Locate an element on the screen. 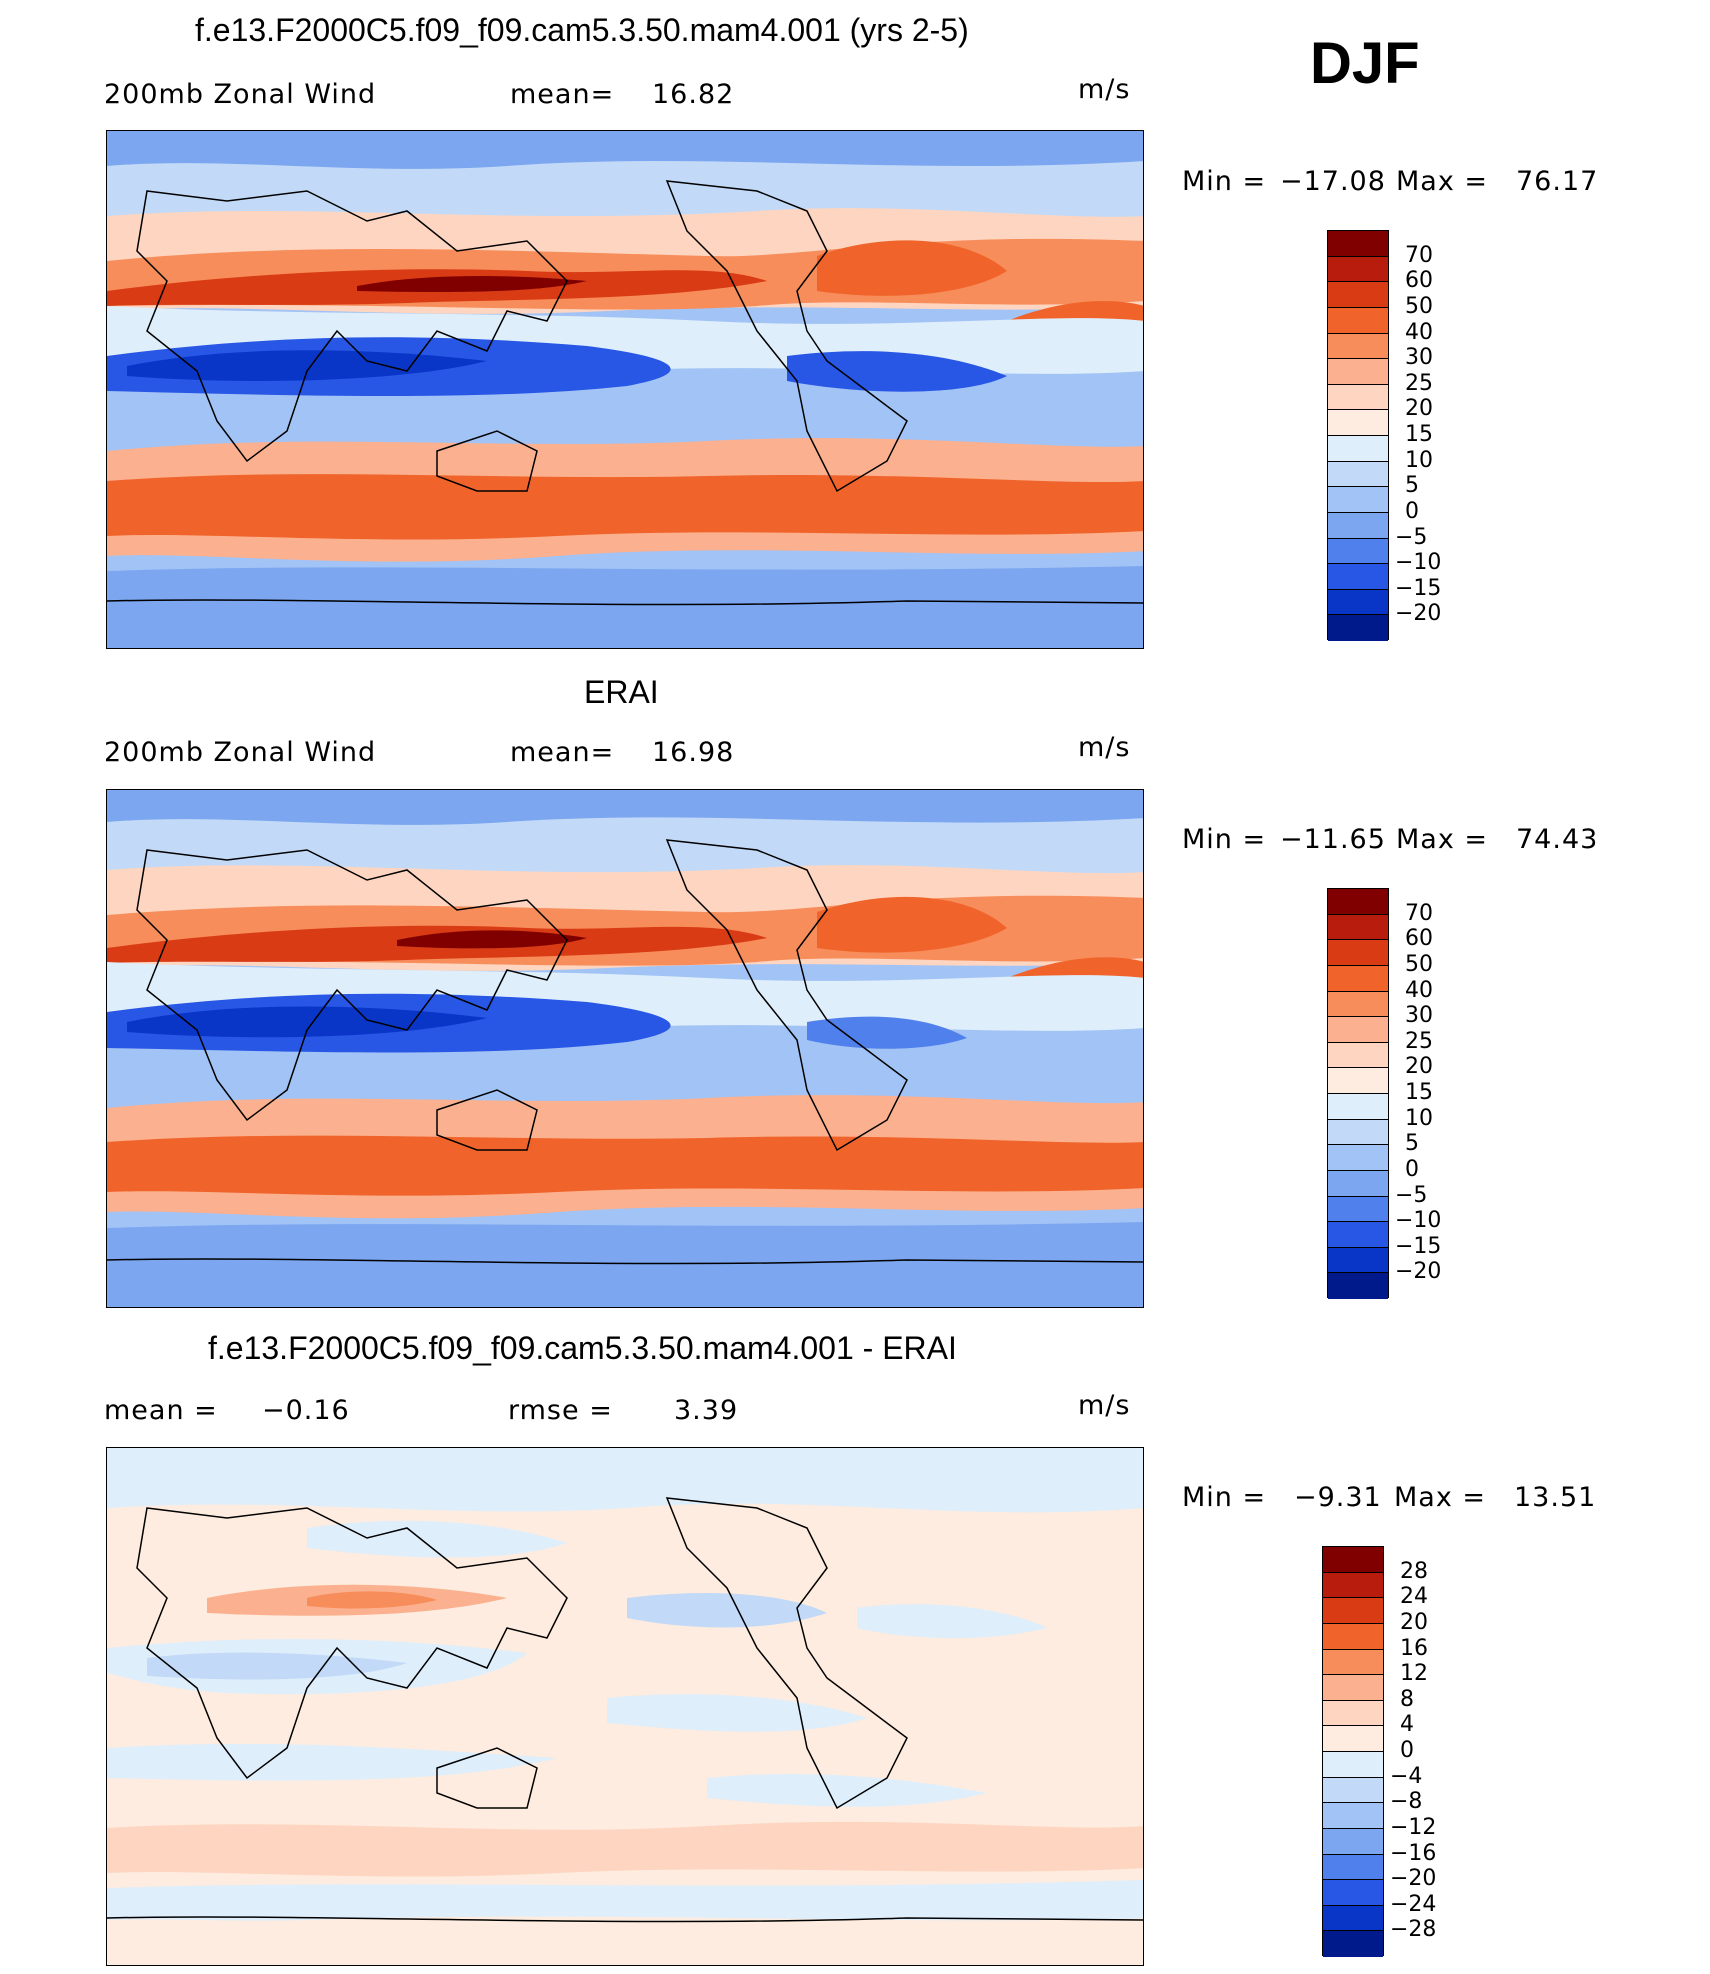 This screenshot has width=1710, height=1974. colorbar-tick-label: −10 is located at coordinates (1418, 1221).